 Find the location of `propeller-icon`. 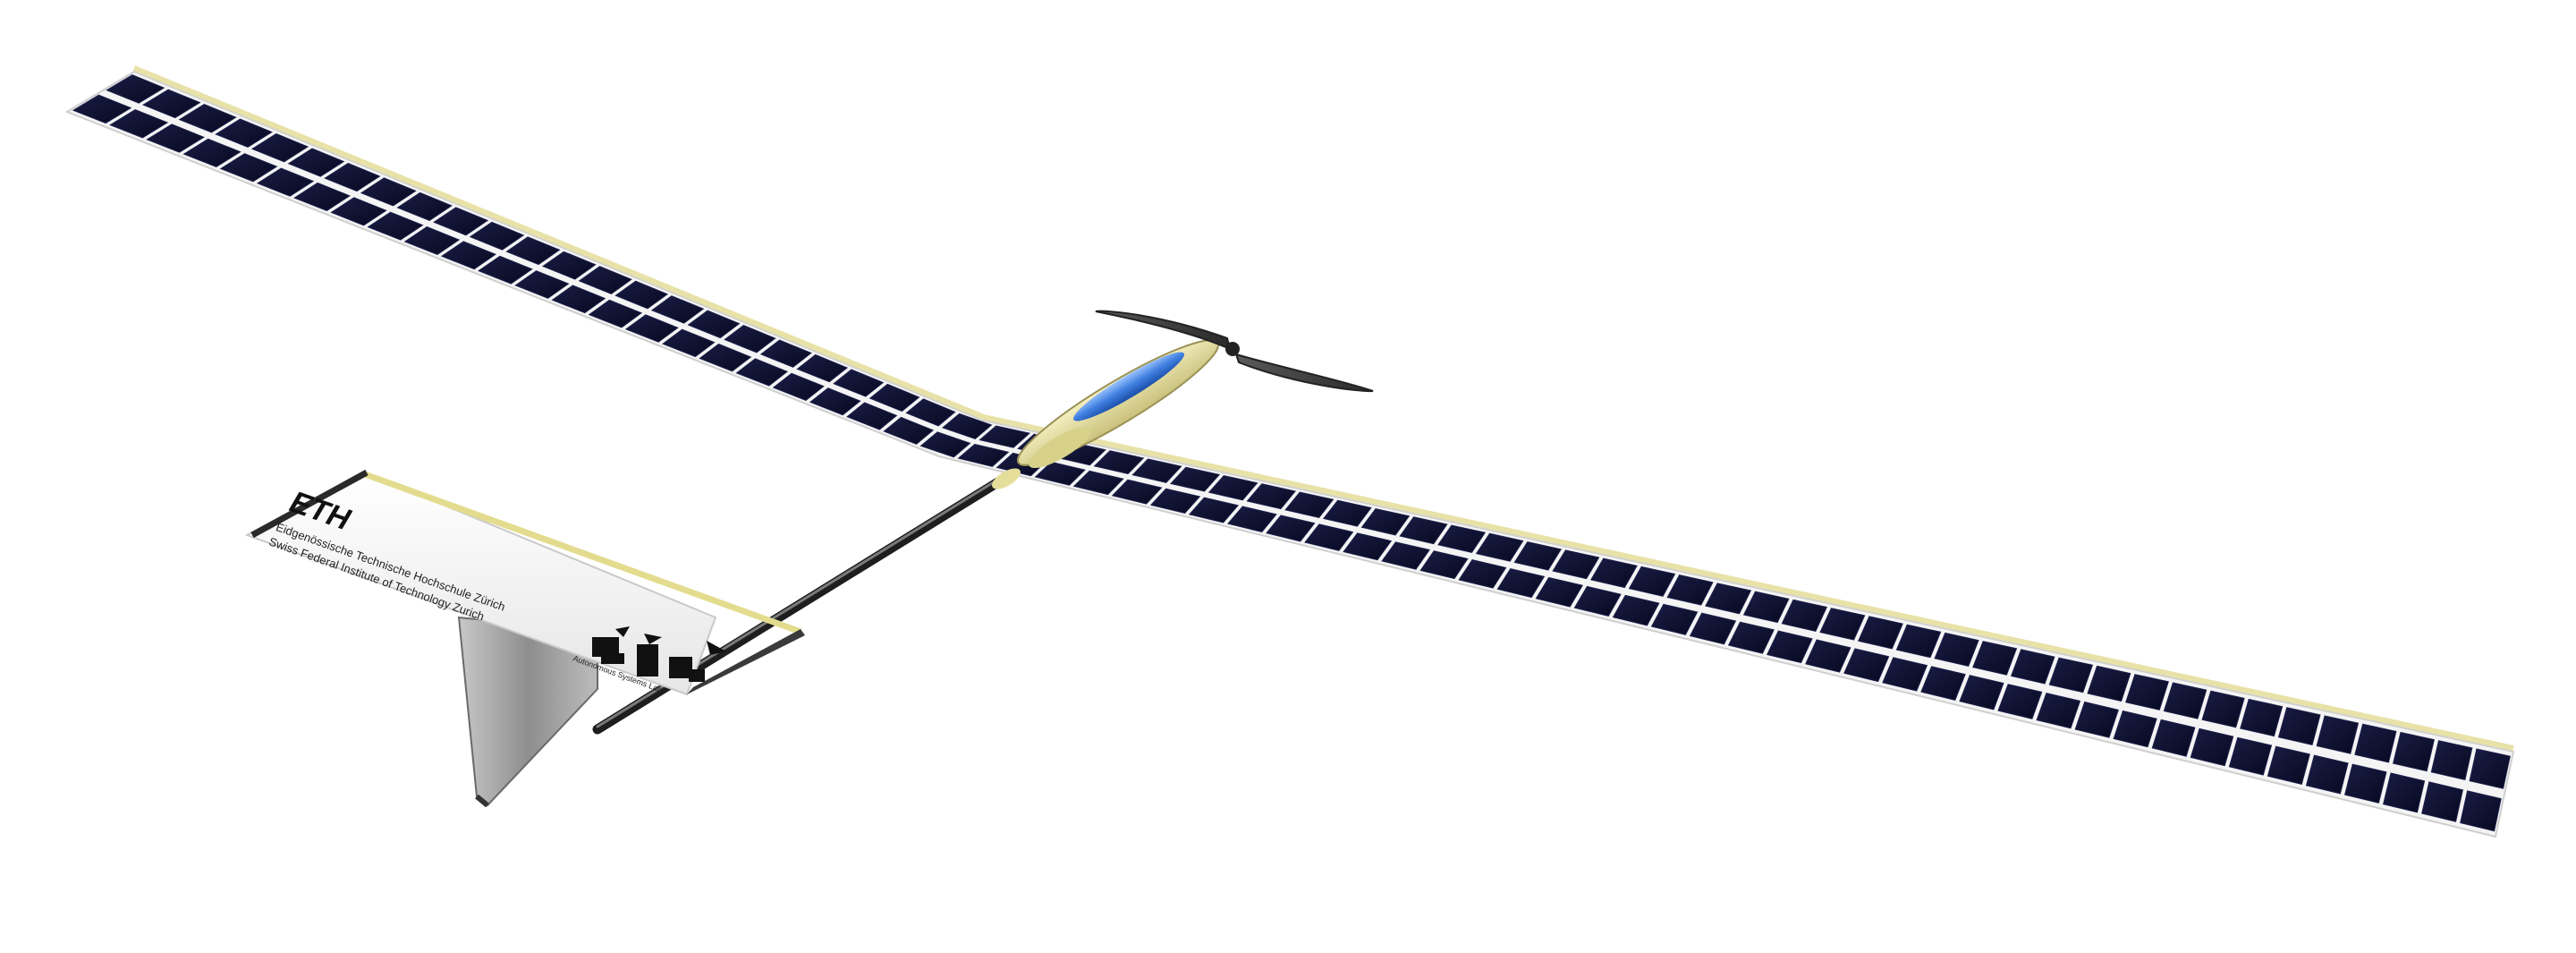

propeller-icon is located at coordinates (1234, 351).